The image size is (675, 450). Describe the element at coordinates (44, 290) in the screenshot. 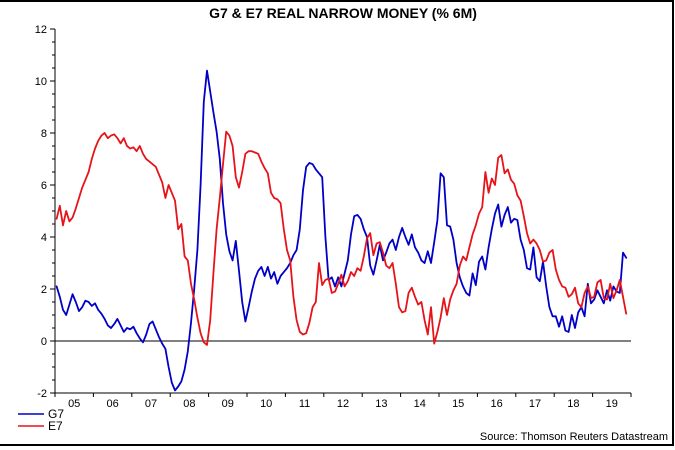

I see `y-tick-label: 2` at that location.